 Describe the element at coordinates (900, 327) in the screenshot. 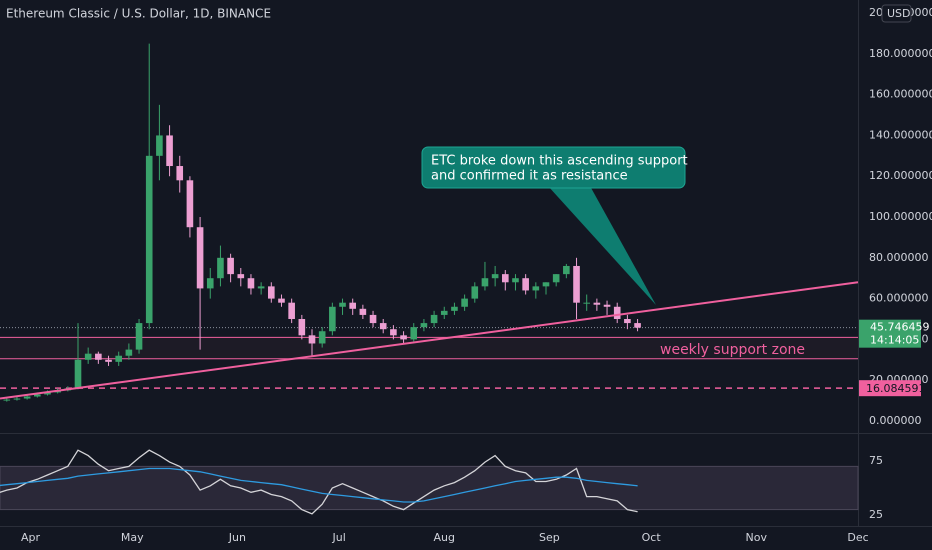

I see `last-price-label: 45.746459` at that location.